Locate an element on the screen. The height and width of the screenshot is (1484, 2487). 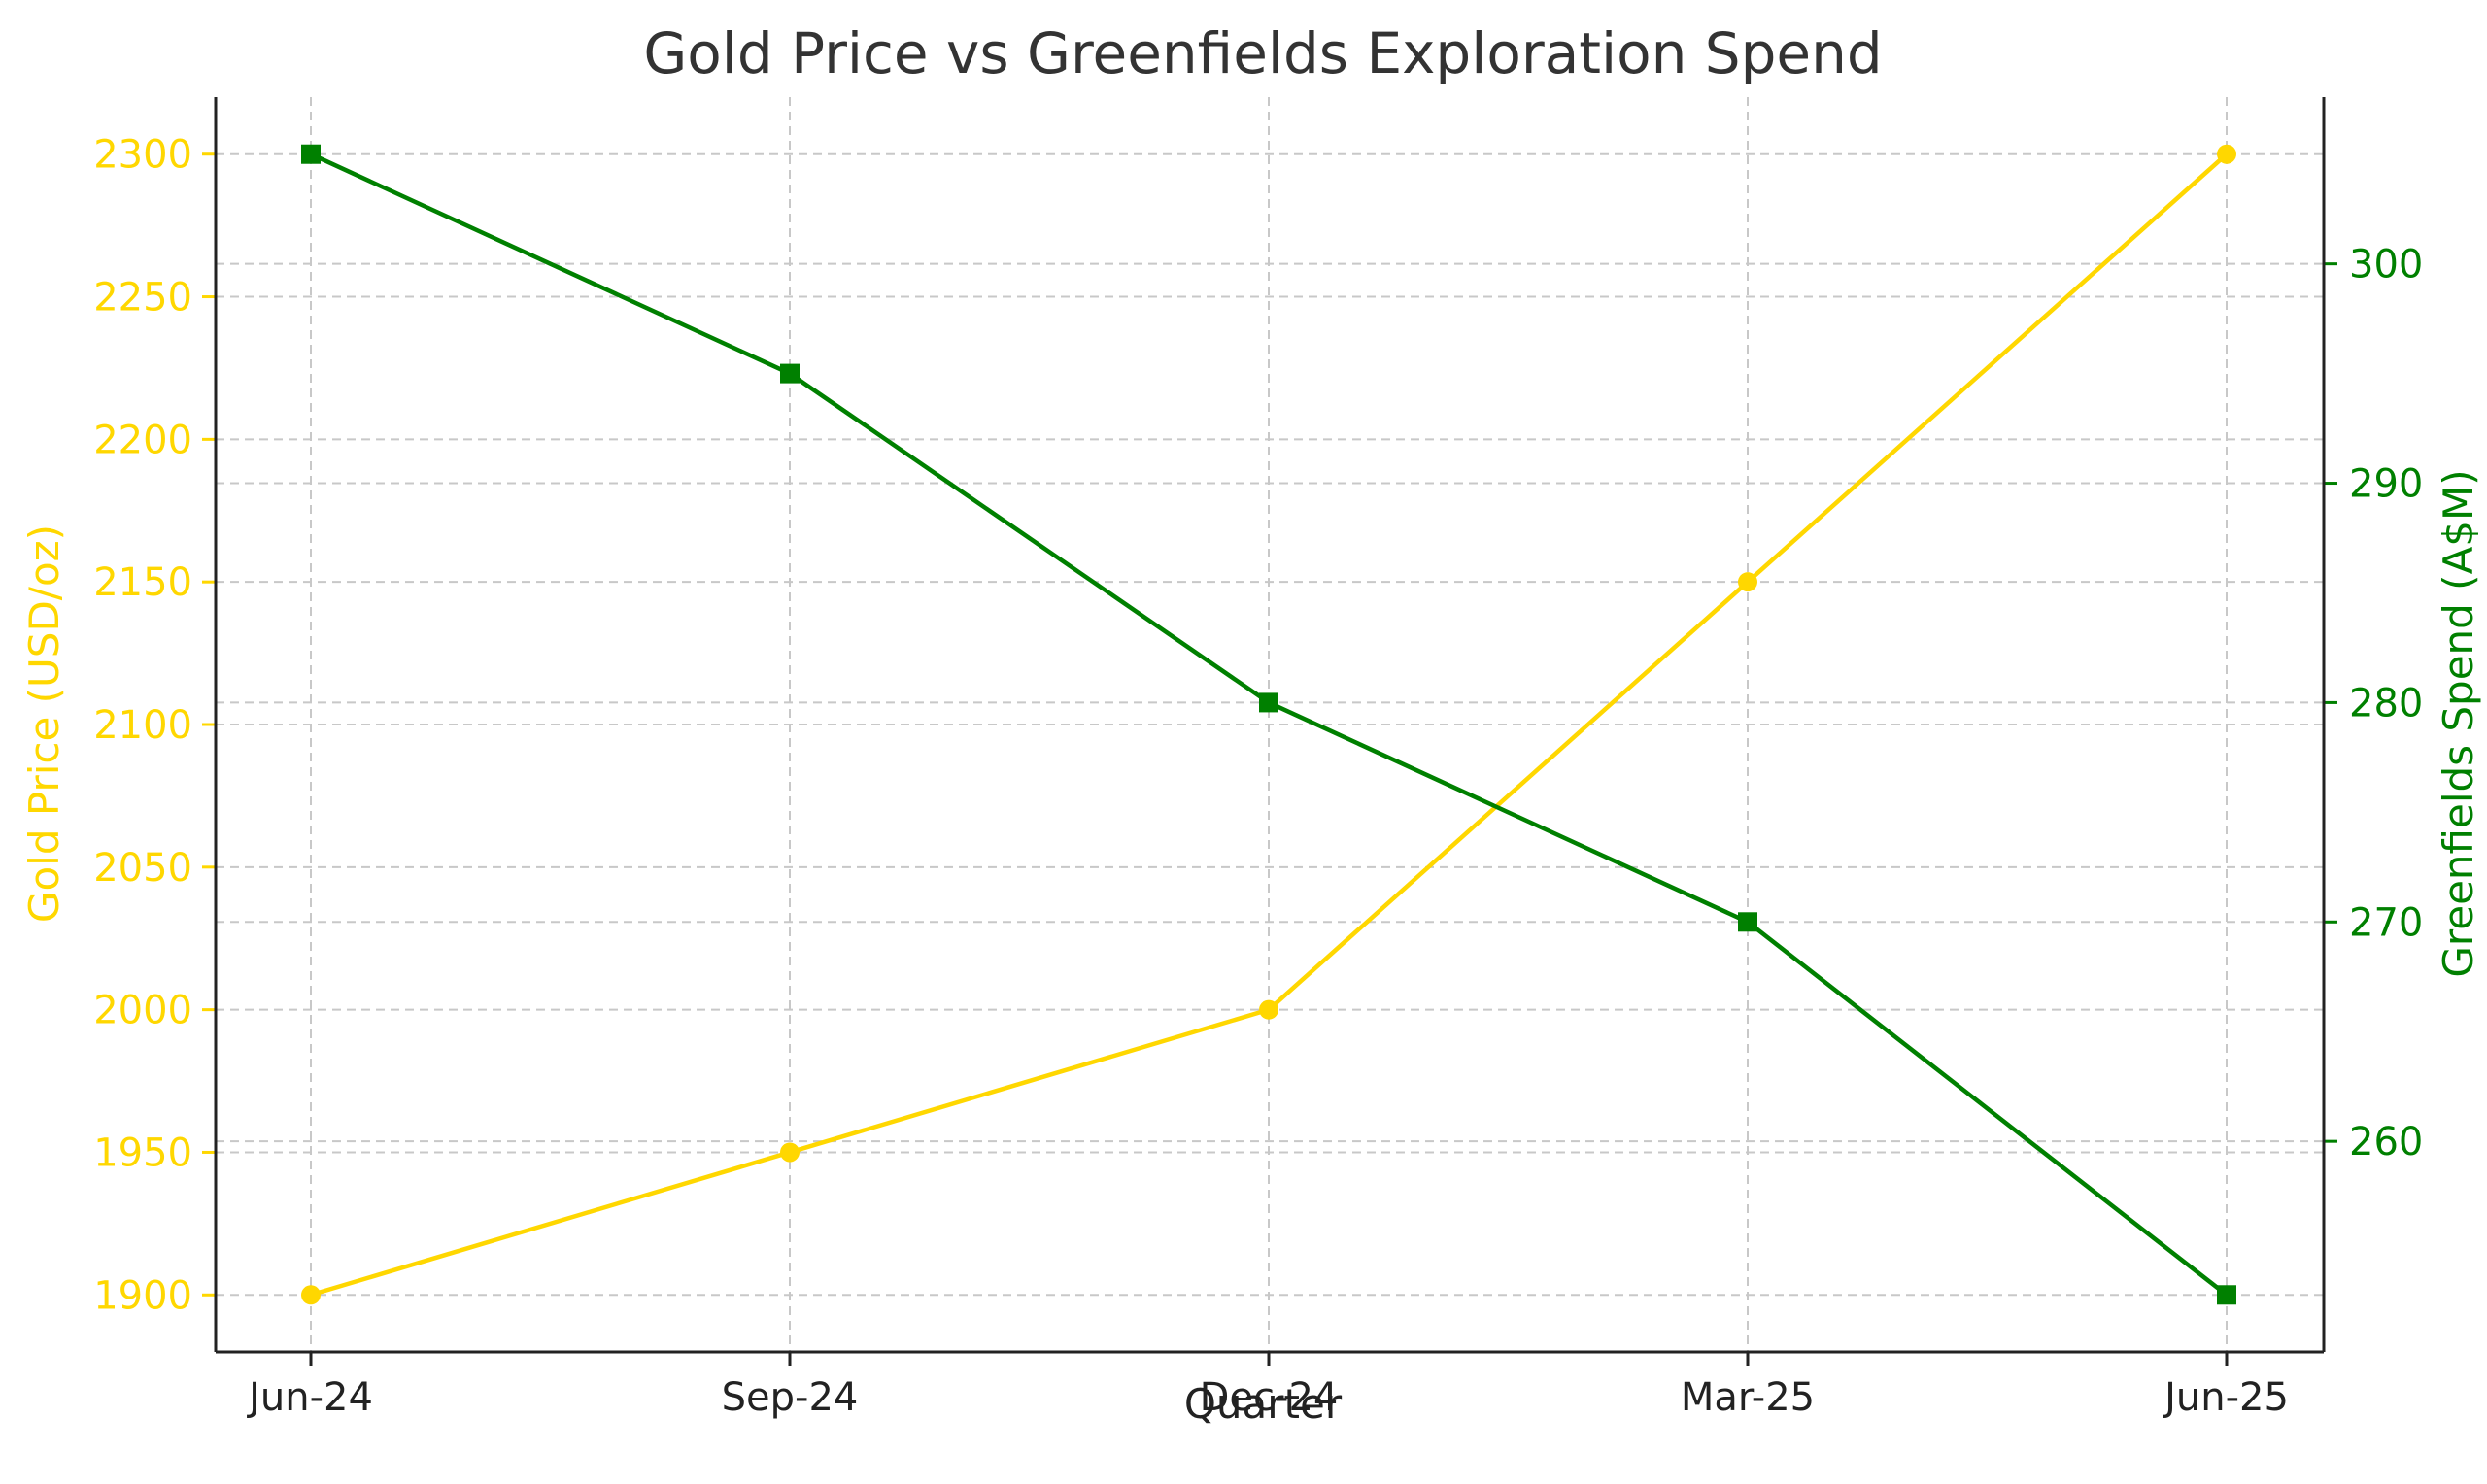
left-y-tick-label: 2000 is located at coordinates (142, 1011).